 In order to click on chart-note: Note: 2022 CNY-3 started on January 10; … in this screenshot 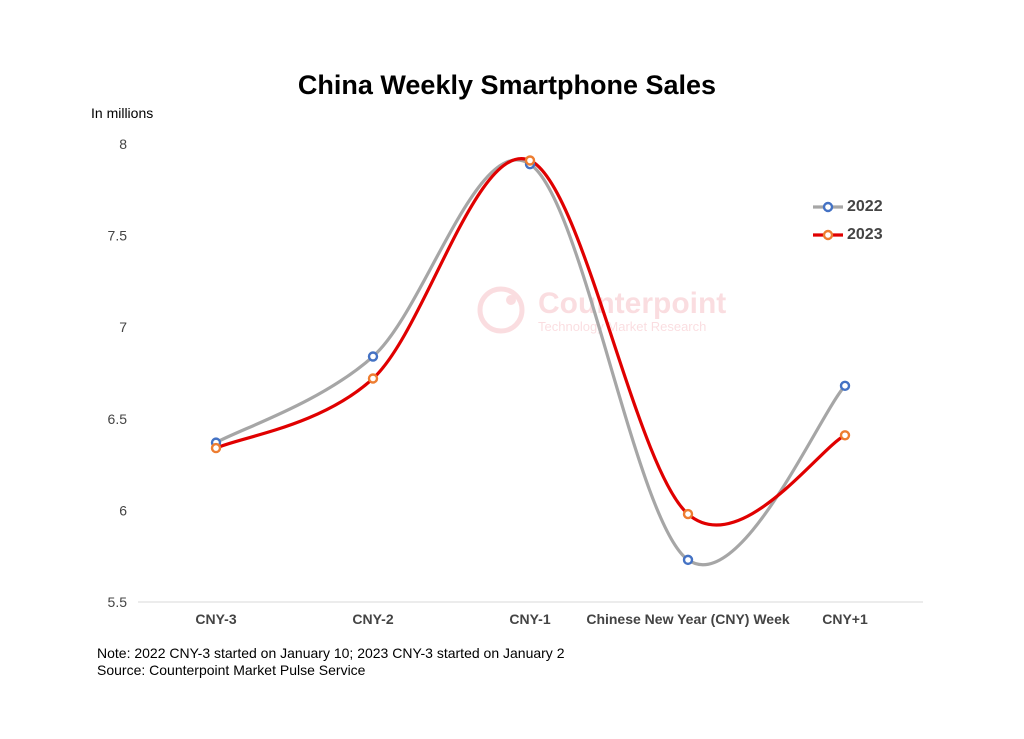, I will do `click(331, 653)`.